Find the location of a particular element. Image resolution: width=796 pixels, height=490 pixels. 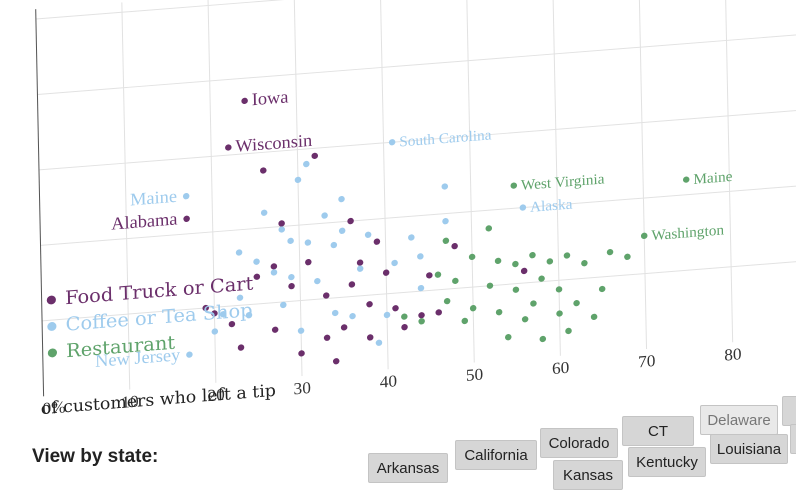

point-annotation: Iowa is located at coordinates (270, 98).